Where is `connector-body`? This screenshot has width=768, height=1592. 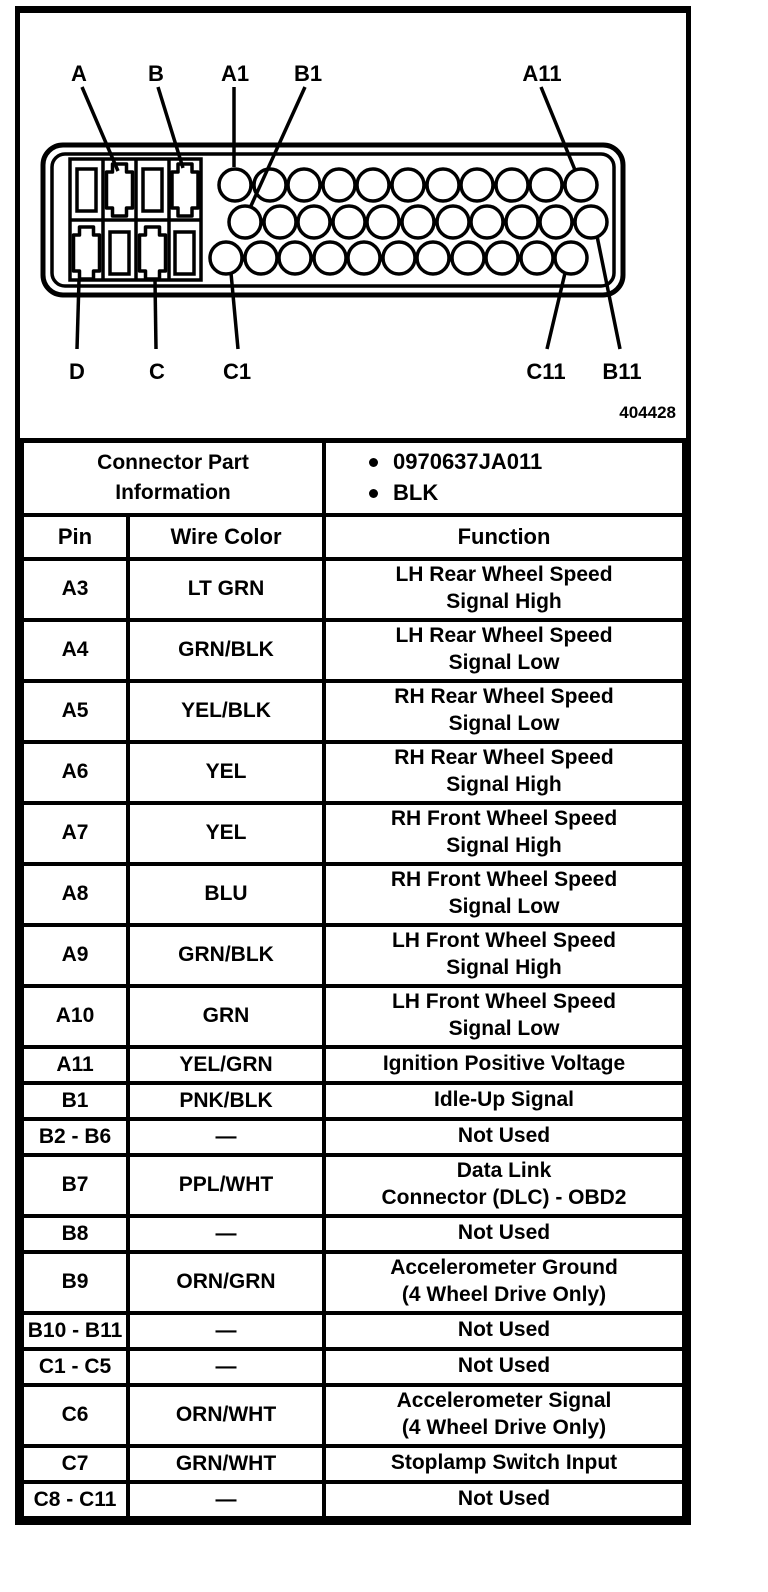
connector-body is located at coordinates (333, 220).